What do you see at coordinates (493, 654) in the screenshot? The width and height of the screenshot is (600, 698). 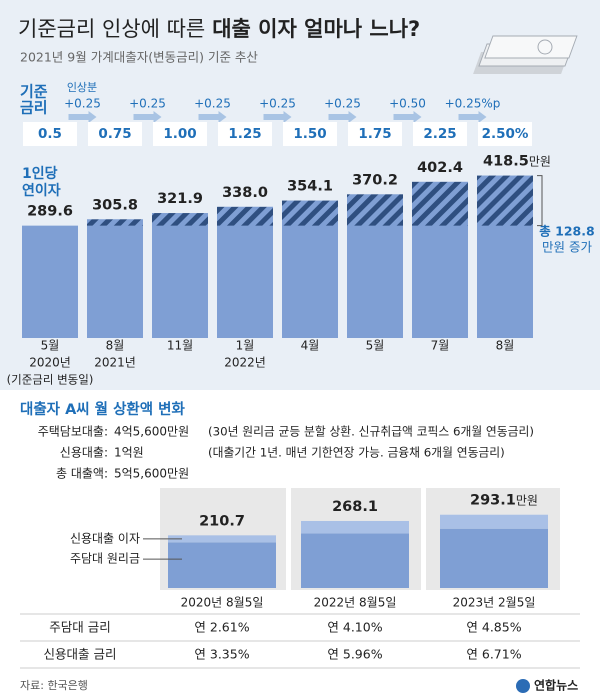 I see `table-cell: 연 6.71%` at bounding box center [493, 654].